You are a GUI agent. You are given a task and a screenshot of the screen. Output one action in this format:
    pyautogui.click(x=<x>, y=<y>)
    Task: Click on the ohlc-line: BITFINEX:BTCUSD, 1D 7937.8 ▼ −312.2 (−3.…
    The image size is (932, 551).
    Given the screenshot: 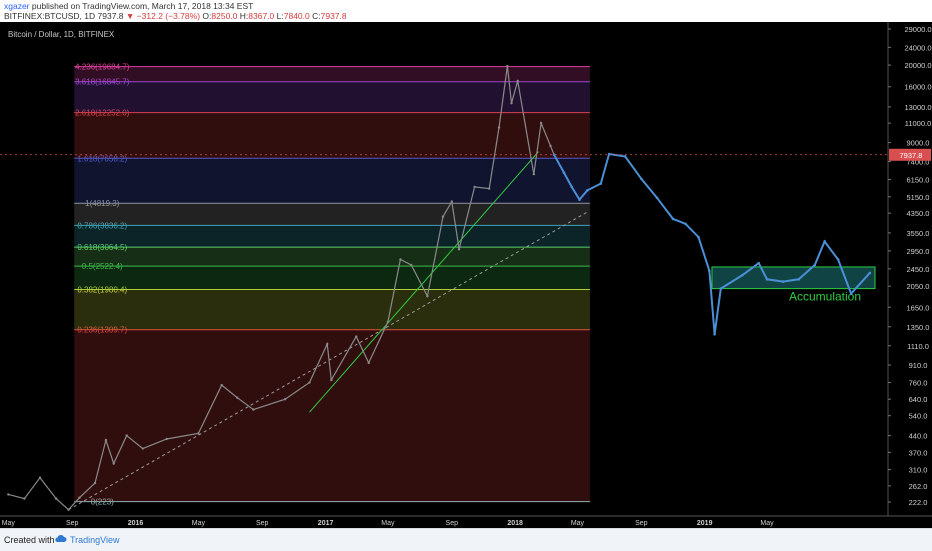 What is the action you would take?
    pyautogui.click(x=175, y=16)
    